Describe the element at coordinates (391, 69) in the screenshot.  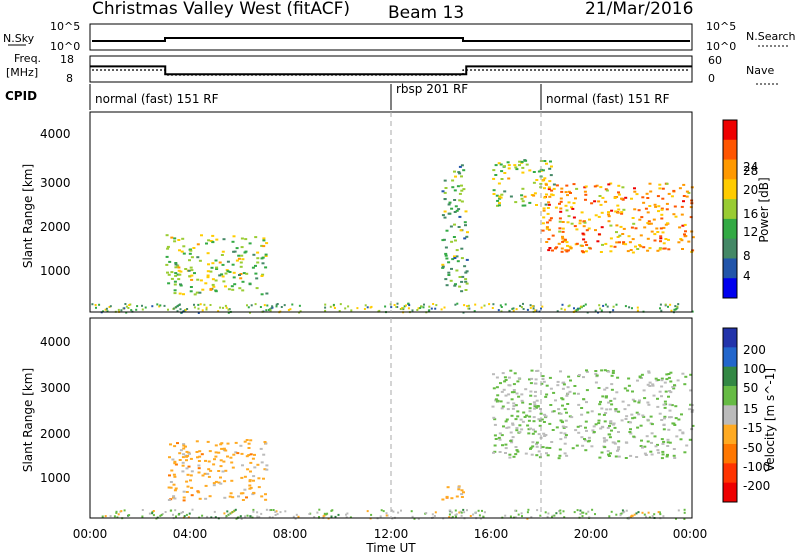
I see `freq-frame` at that location.